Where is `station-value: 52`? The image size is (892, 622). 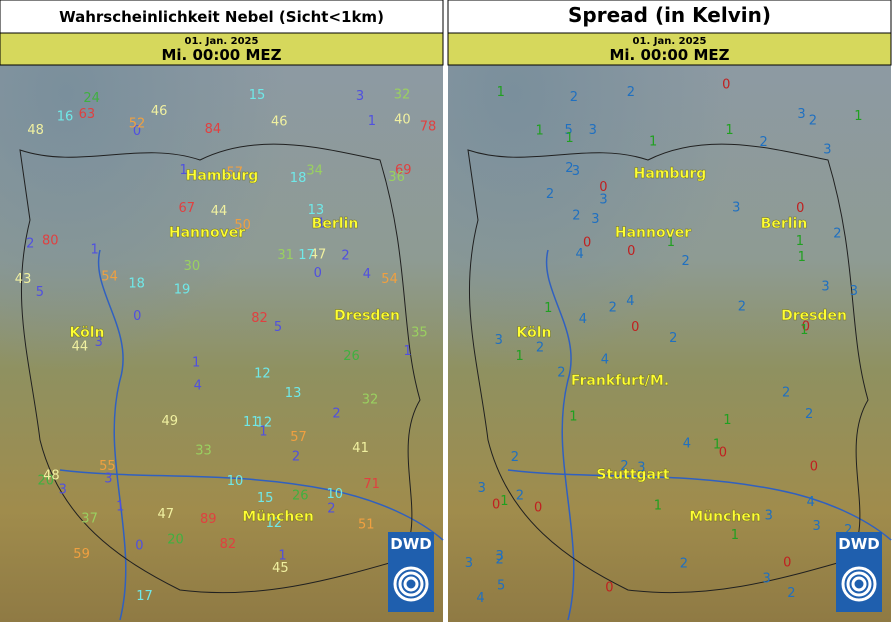 station-value: 52 is located at coordinates (137, 123).